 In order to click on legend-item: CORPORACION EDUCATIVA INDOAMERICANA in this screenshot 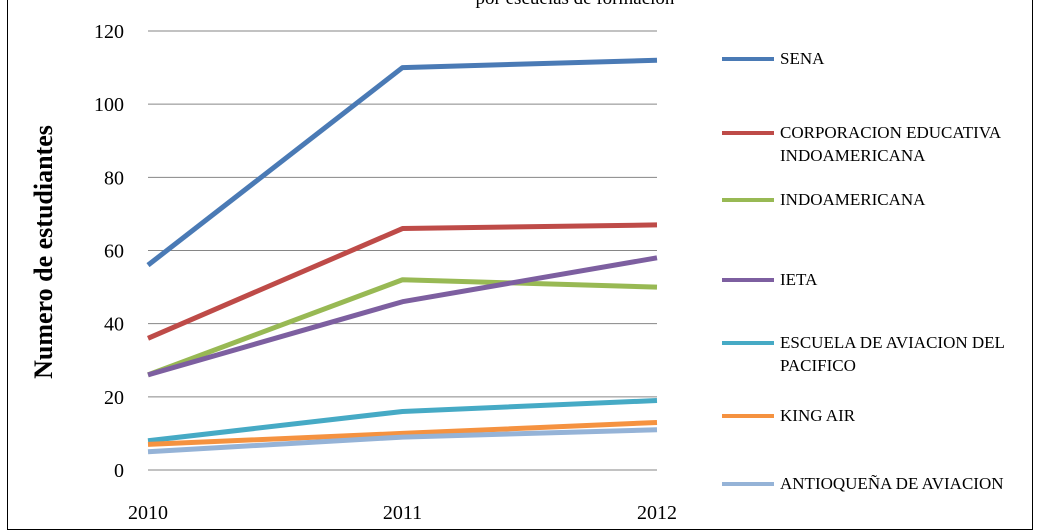, I will do `click(876, 144)`.